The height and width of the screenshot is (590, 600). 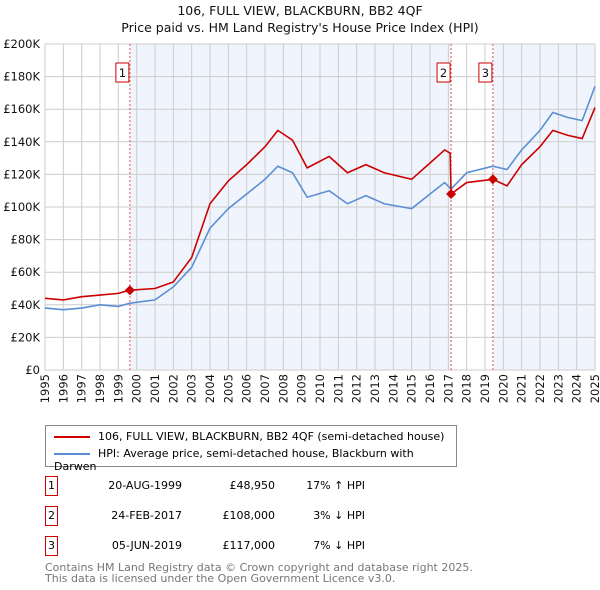 I want to click on sale-row: 2 24-FEB-2017 £108,000 3% ↓ HPI, so click(x=245, y=516).